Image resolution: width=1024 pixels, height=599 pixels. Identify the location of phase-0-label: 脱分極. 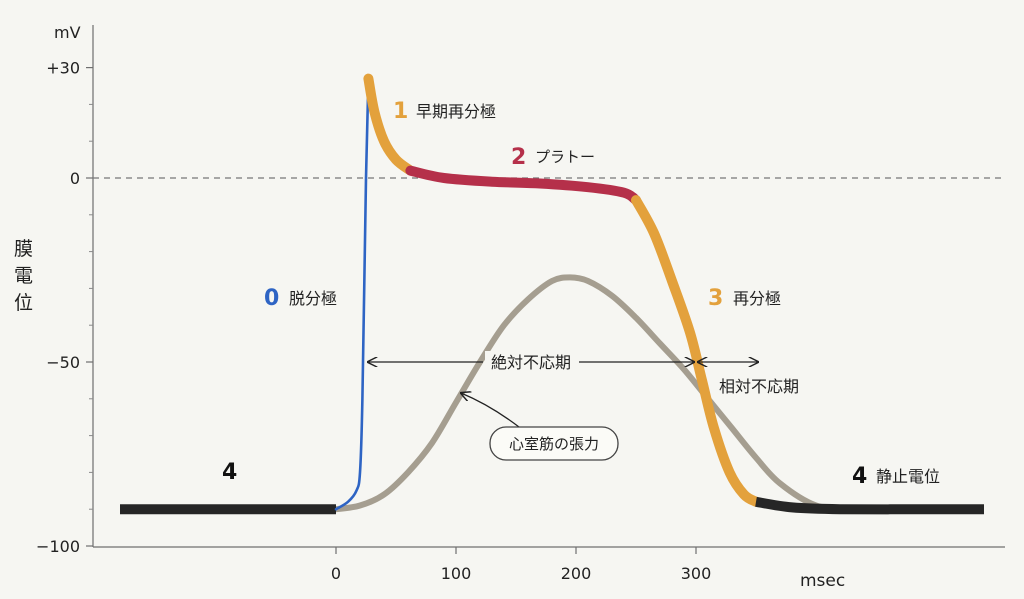
(313, 298).